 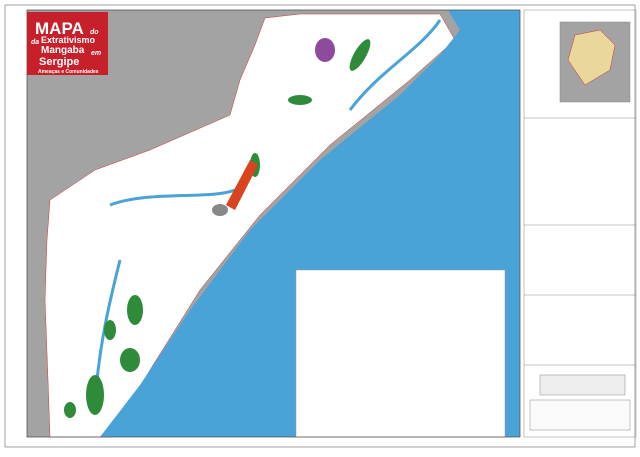 What do you see at coordinates (59, 62) in the screenshot?
I see `title: Sergipe` at bounding box center [59, 62].